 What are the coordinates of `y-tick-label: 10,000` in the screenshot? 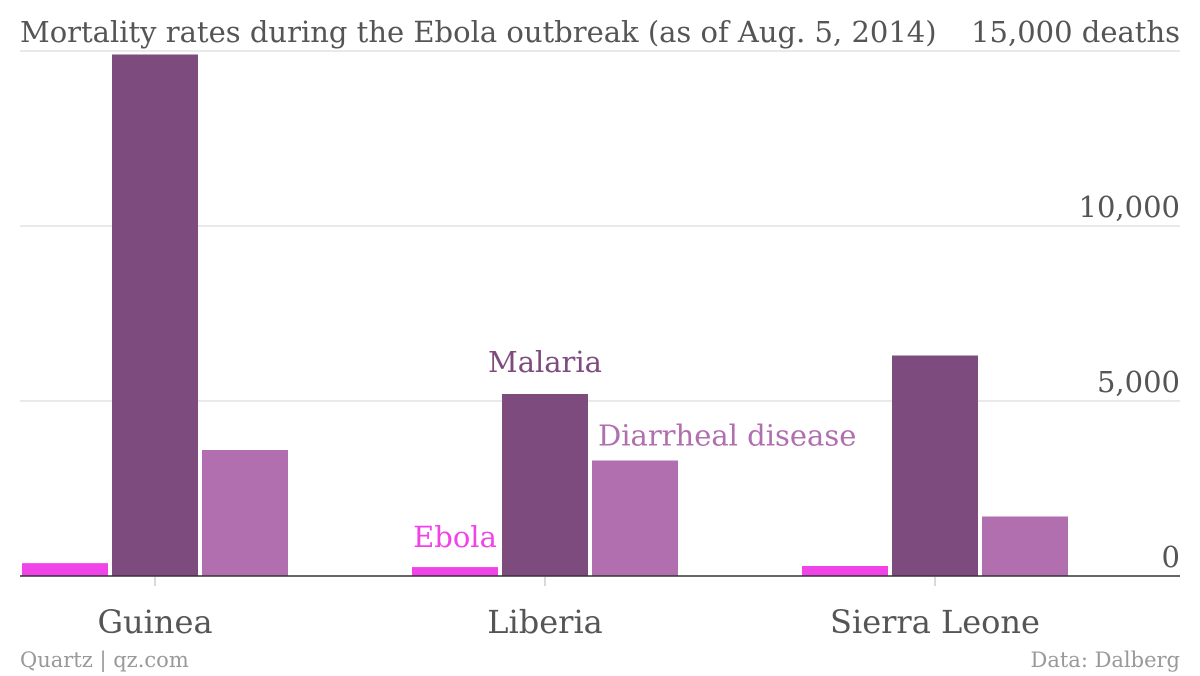 It's located at (1129, 207).